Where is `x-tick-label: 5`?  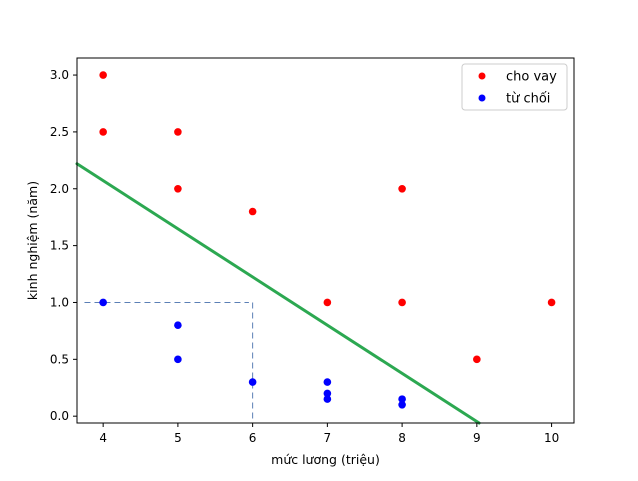 x-tick-label: 5 is located at coordinates (178, 438).